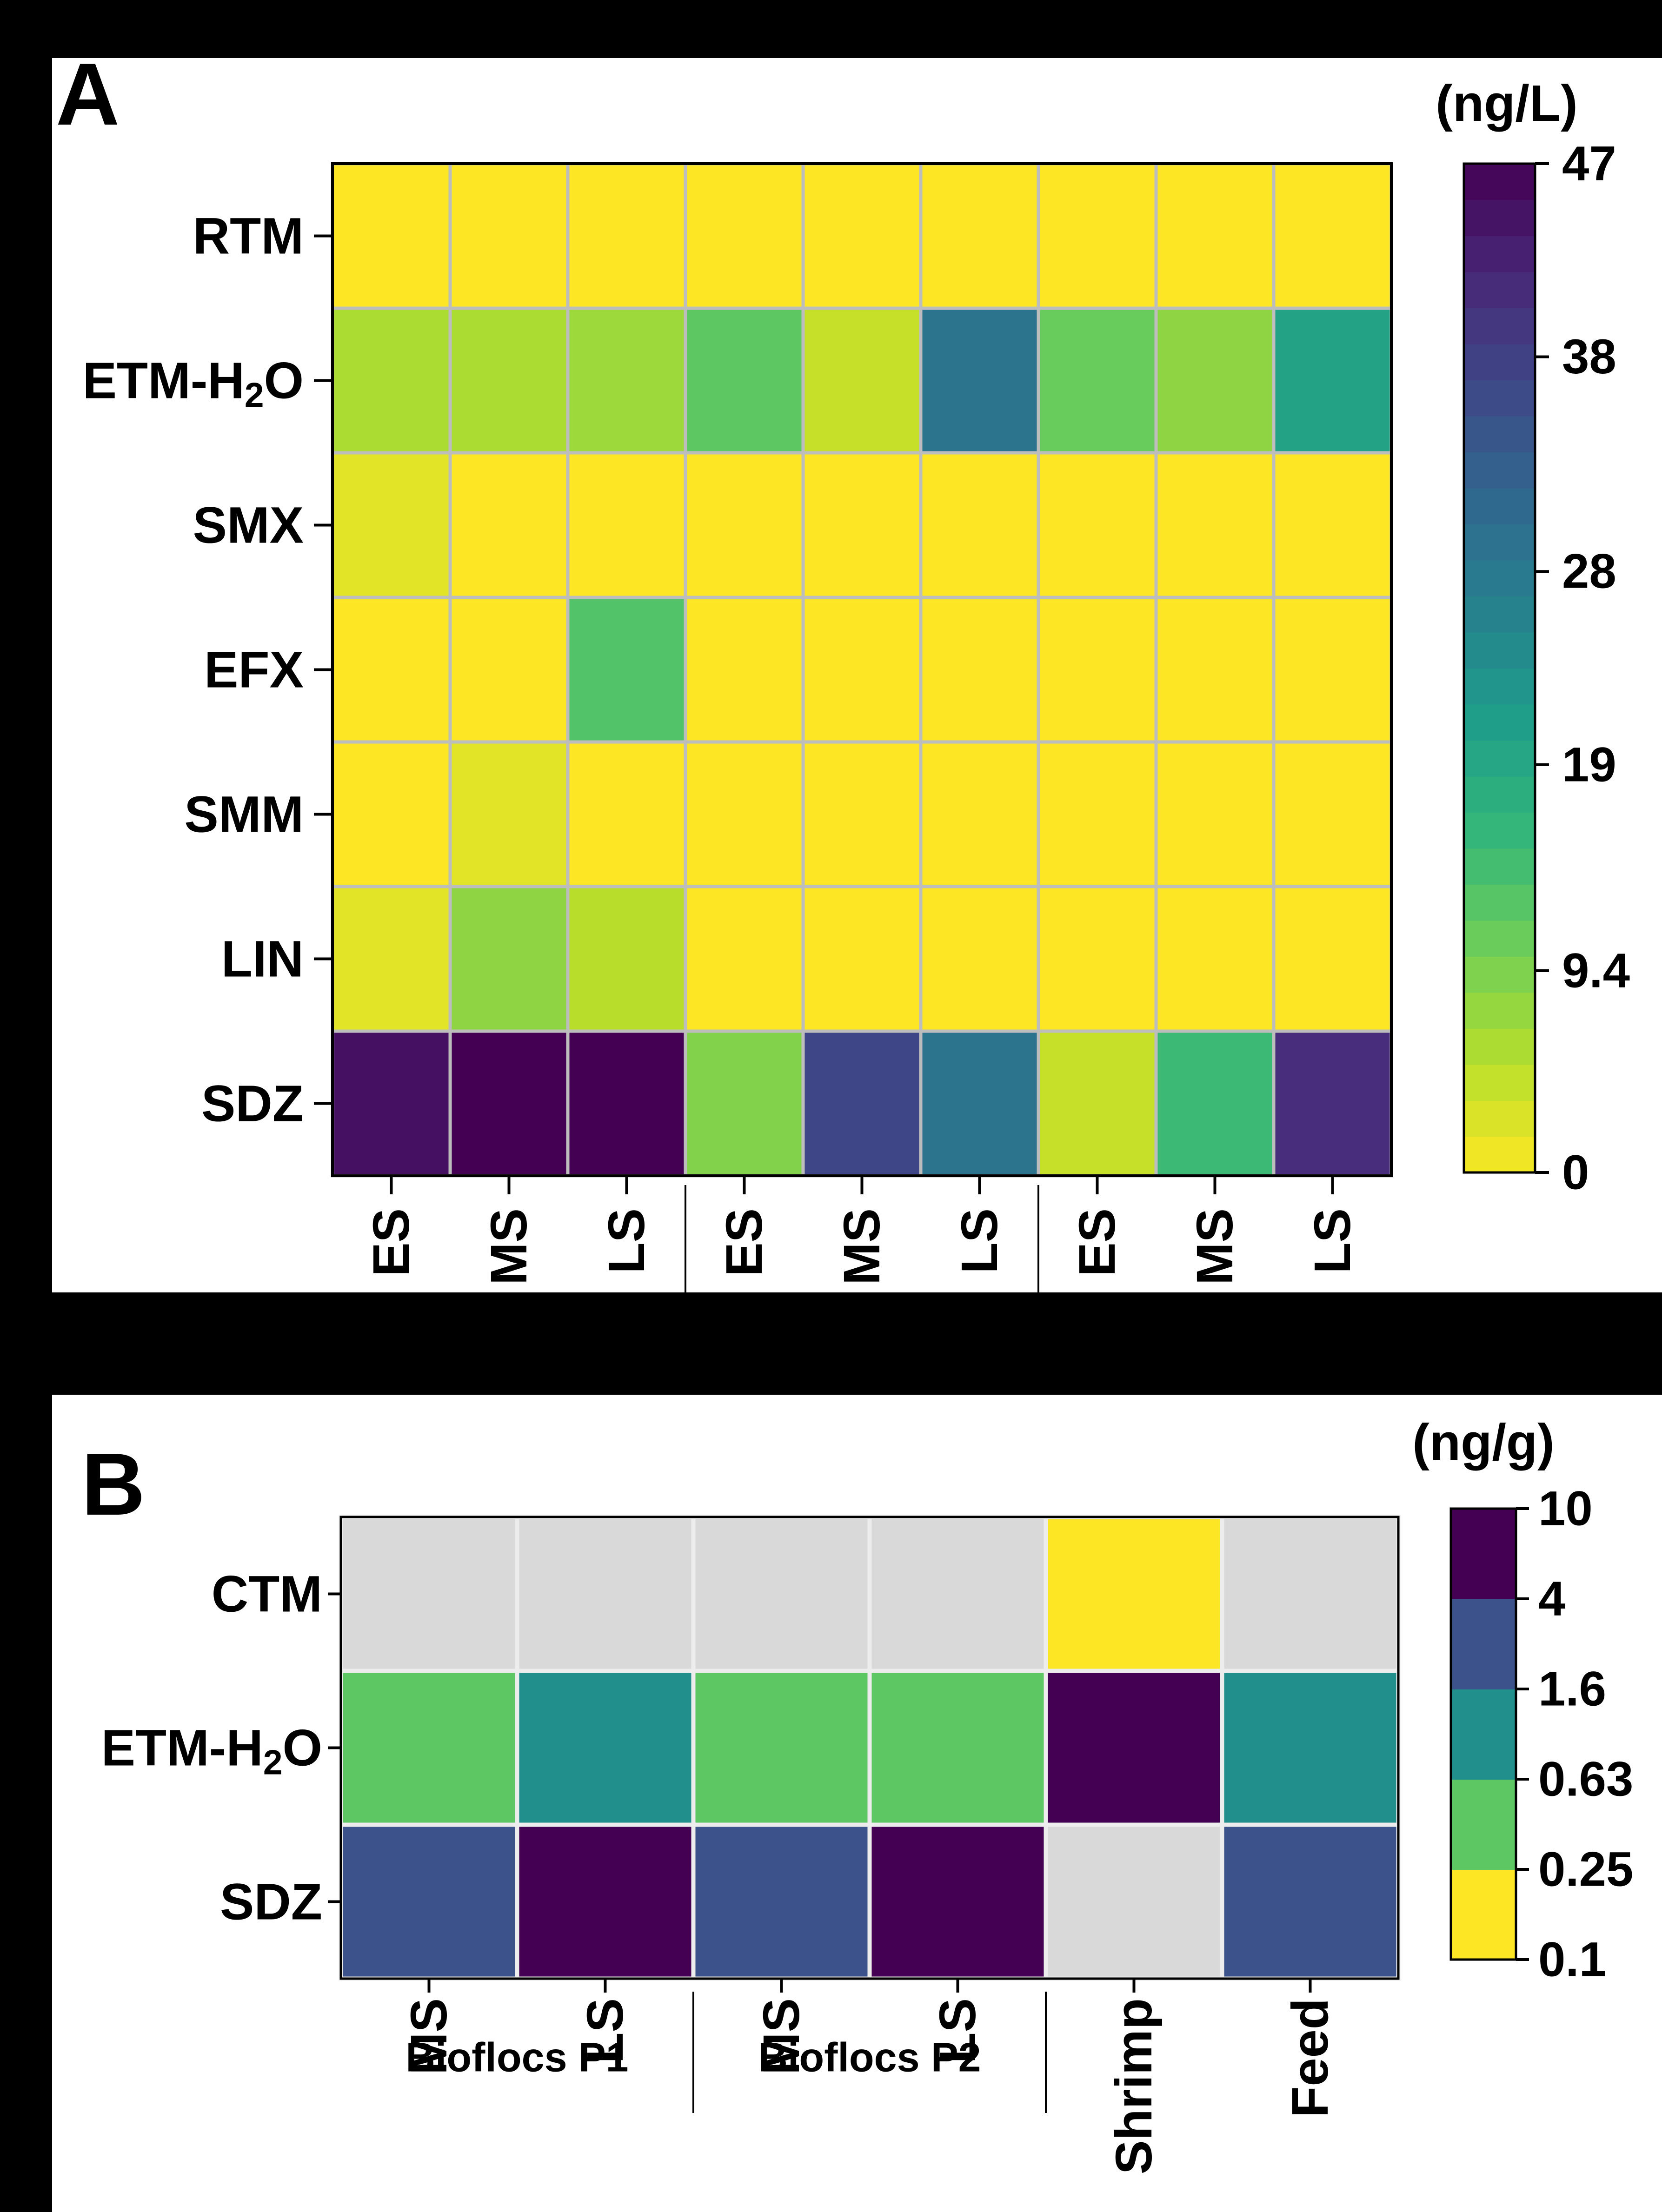  I want to click on colorbar-a-frame, so click(1499, 668).